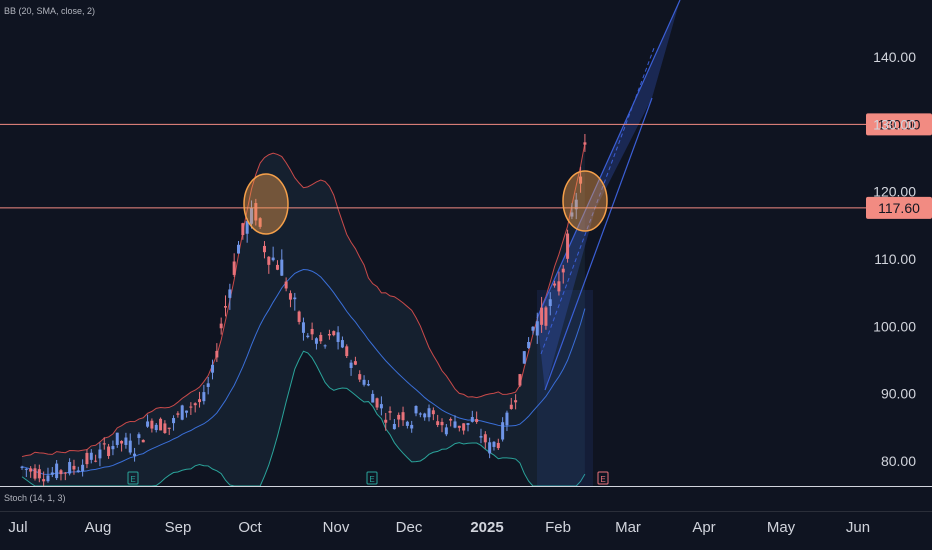  I want to click on stoch-indicator-label: Stoch (14, 1, 3), so click(35, 498).